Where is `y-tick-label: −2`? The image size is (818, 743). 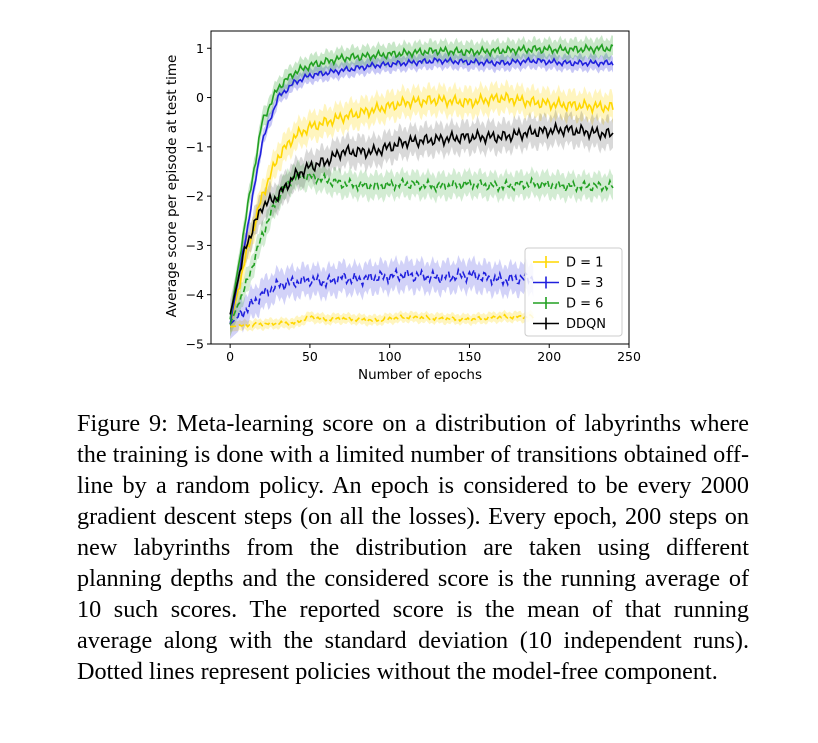 y-tick-label: −2 is located at coordinates (195, 196).